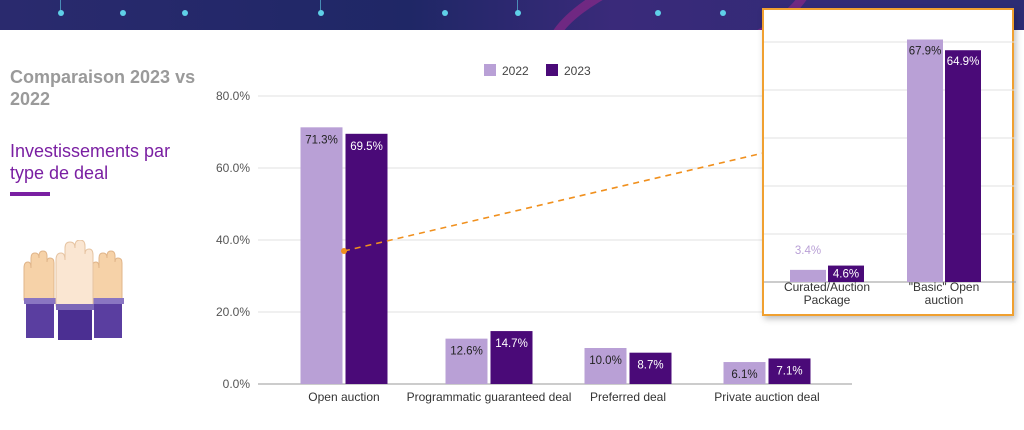 This screenshot has width=1024, height=430. Describe the element at coordinates (39, 294) in the screenshot. I see `left-hand-icon` at that location.